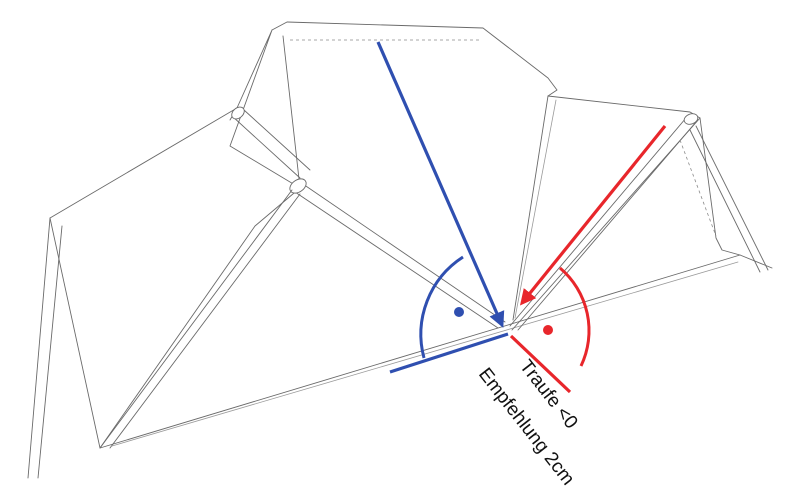 Image resolution: width=794 pixels, height=491 pixels. I want to click on right-panel-edge, so click(530, 208).